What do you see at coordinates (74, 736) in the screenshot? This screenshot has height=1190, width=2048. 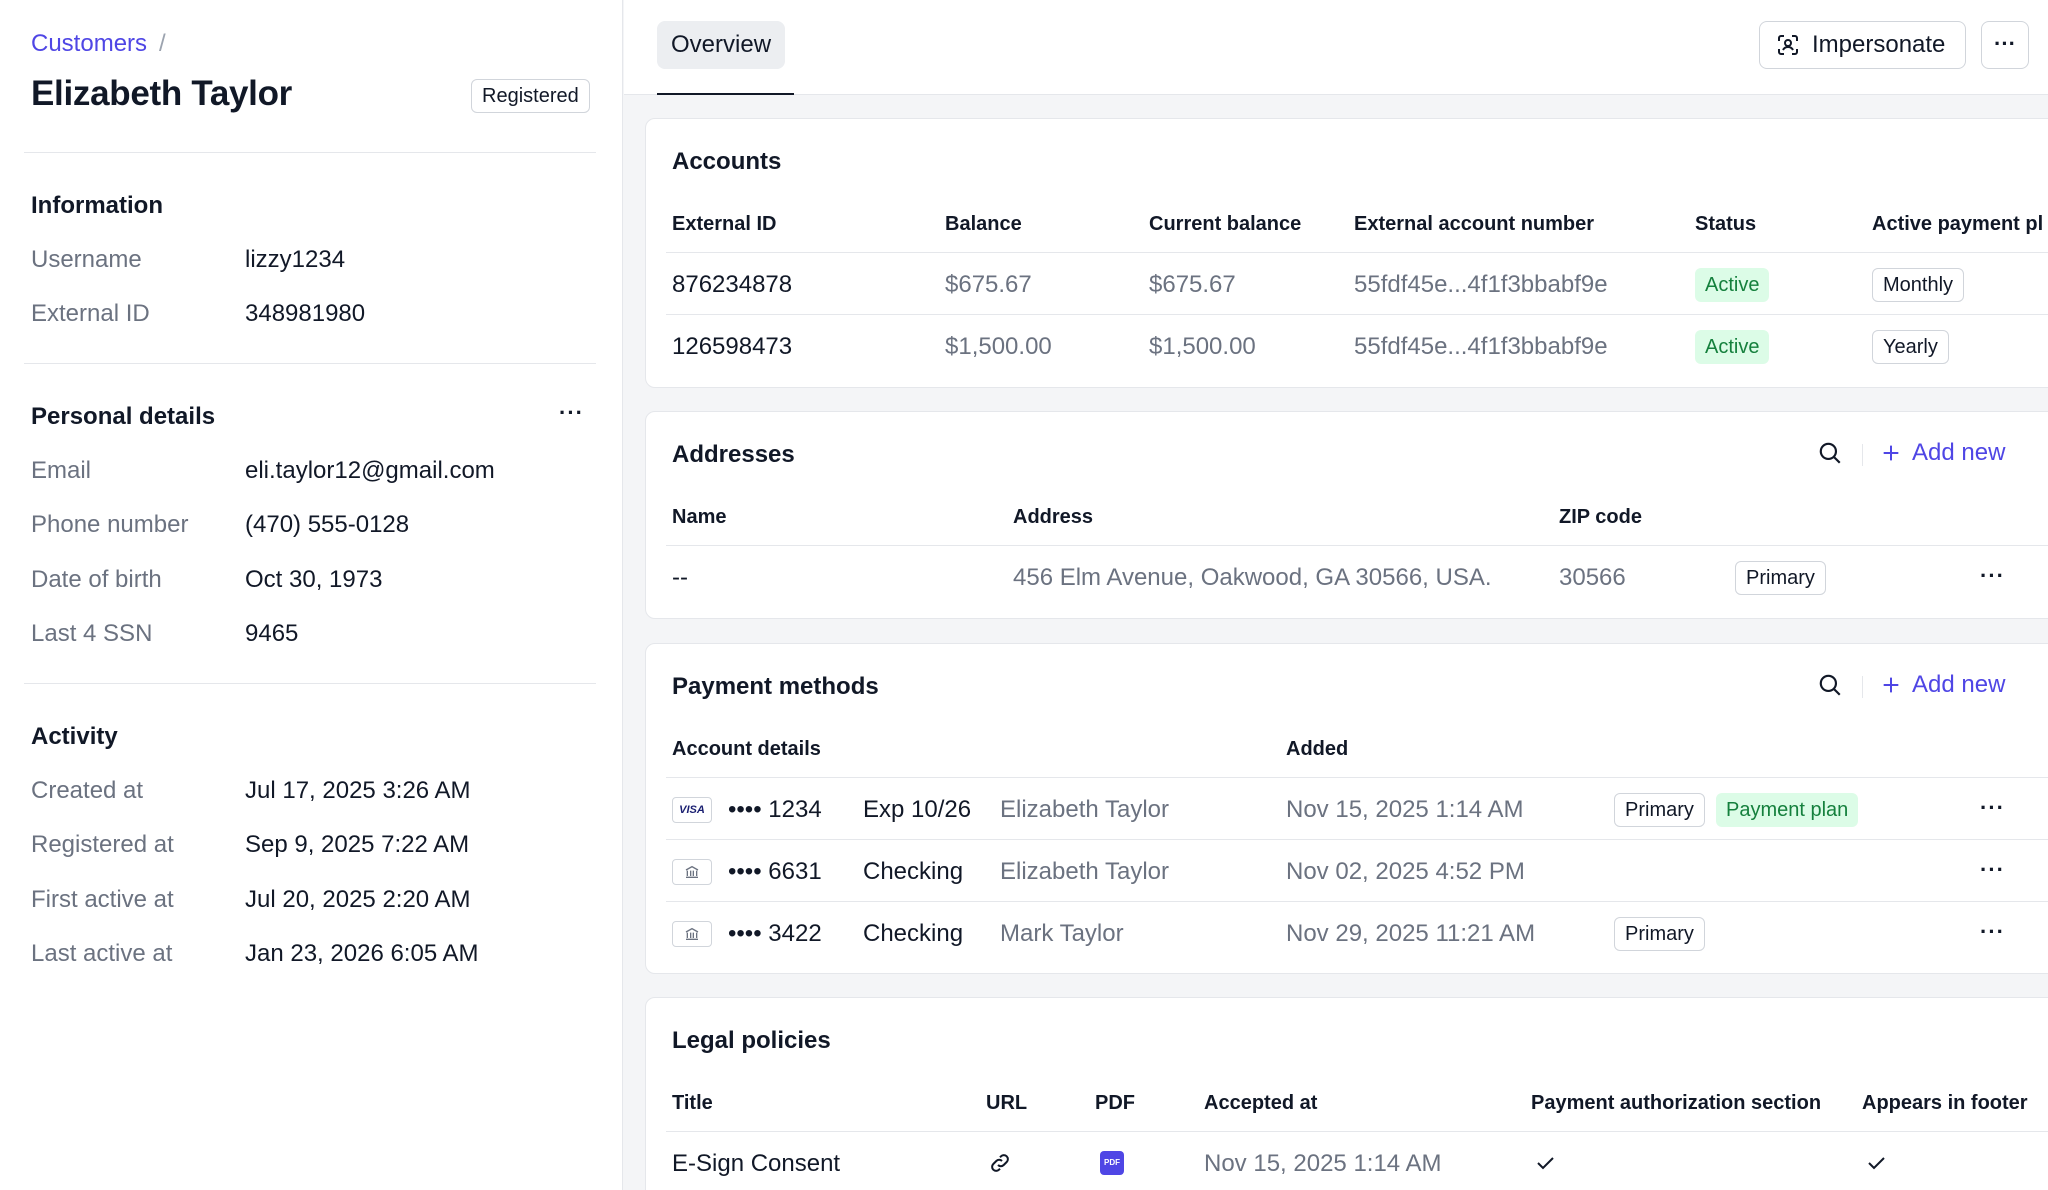 I see `activity-title: Activity` at bounding box center [74, 736].